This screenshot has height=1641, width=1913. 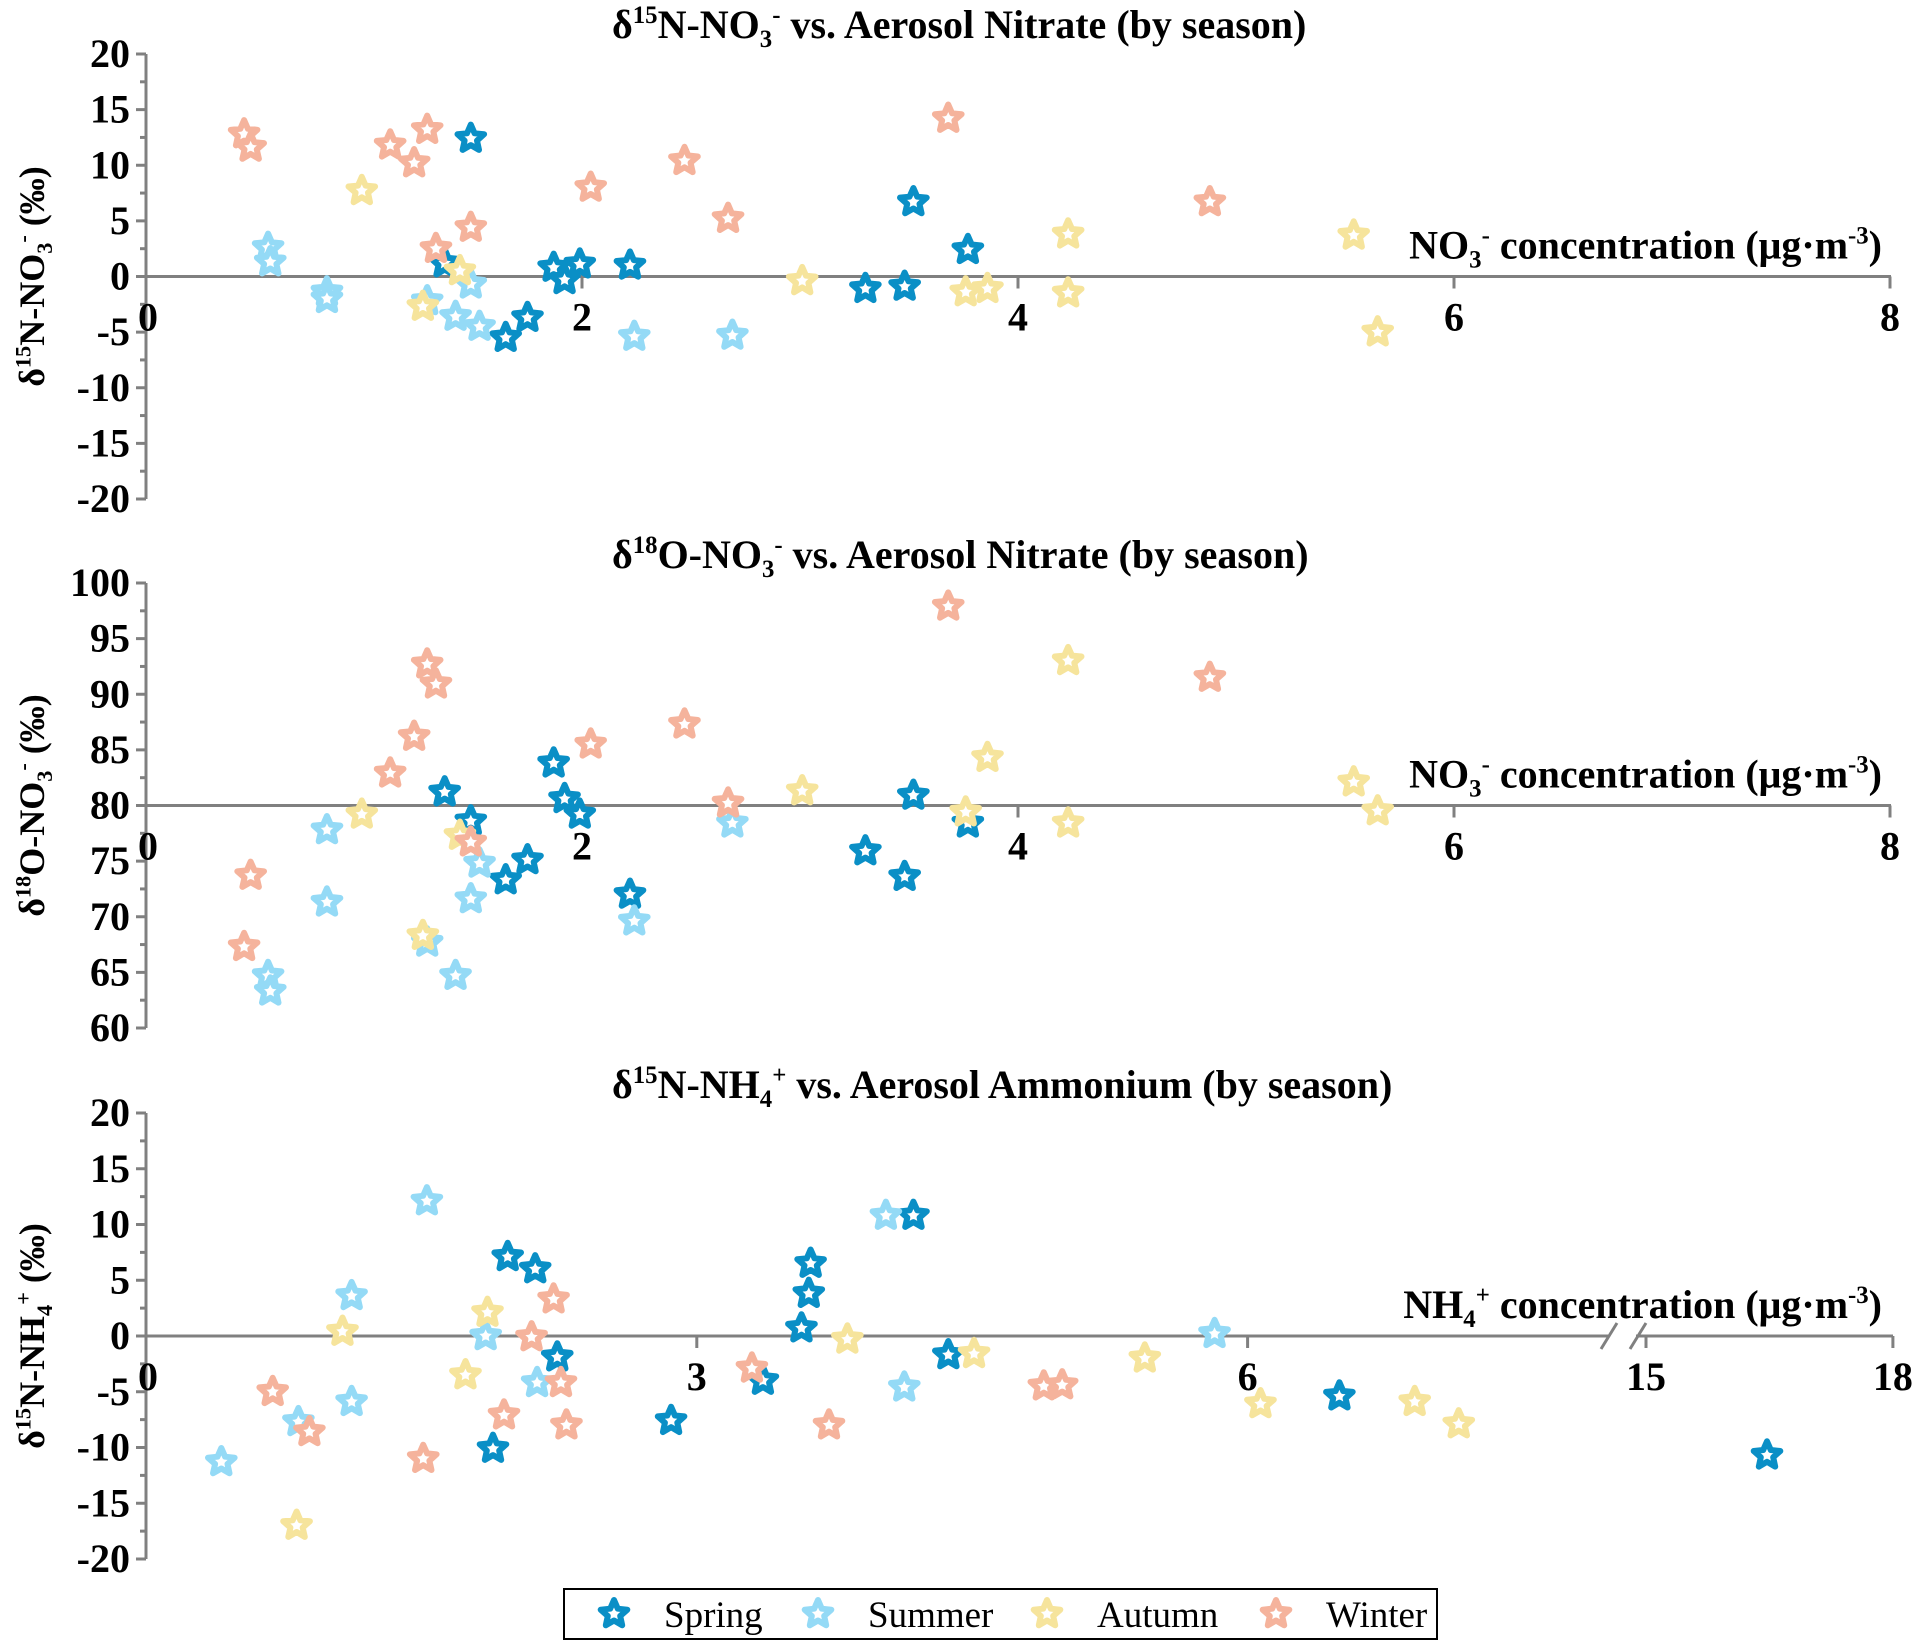 I want to click on chart-title-part: δ, so click(x=622, y=554).